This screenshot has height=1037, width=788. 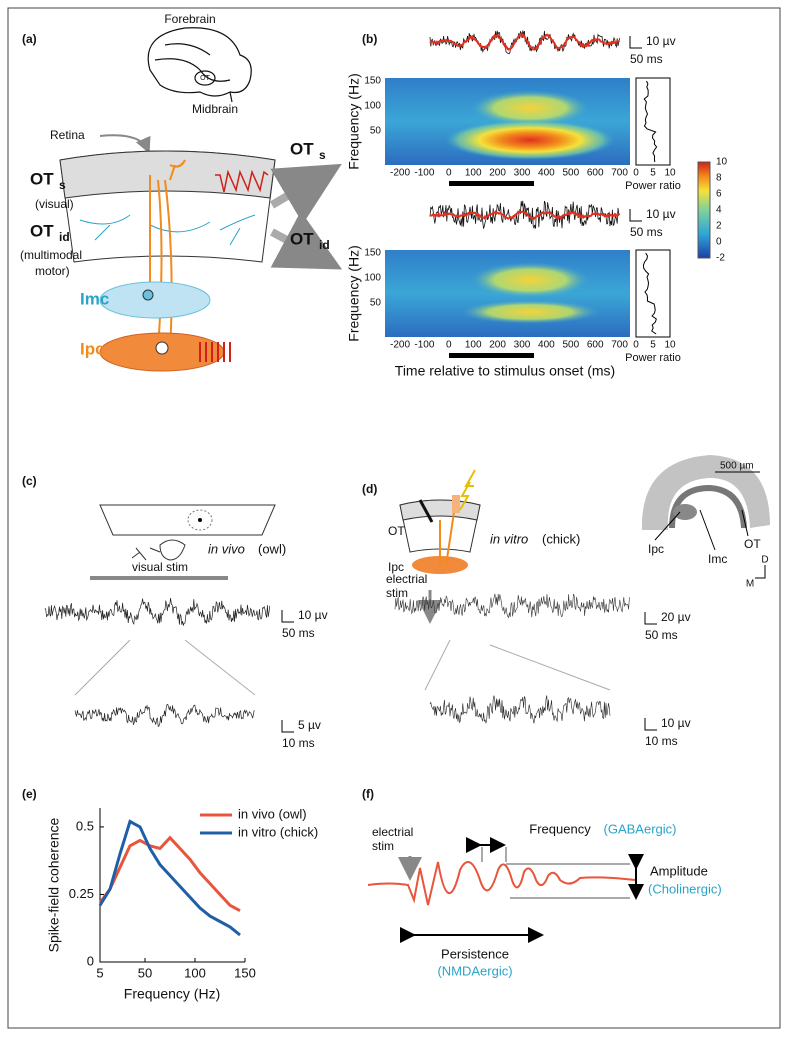 I want to click on slice-label: Imc, so click(x=717, y=559).